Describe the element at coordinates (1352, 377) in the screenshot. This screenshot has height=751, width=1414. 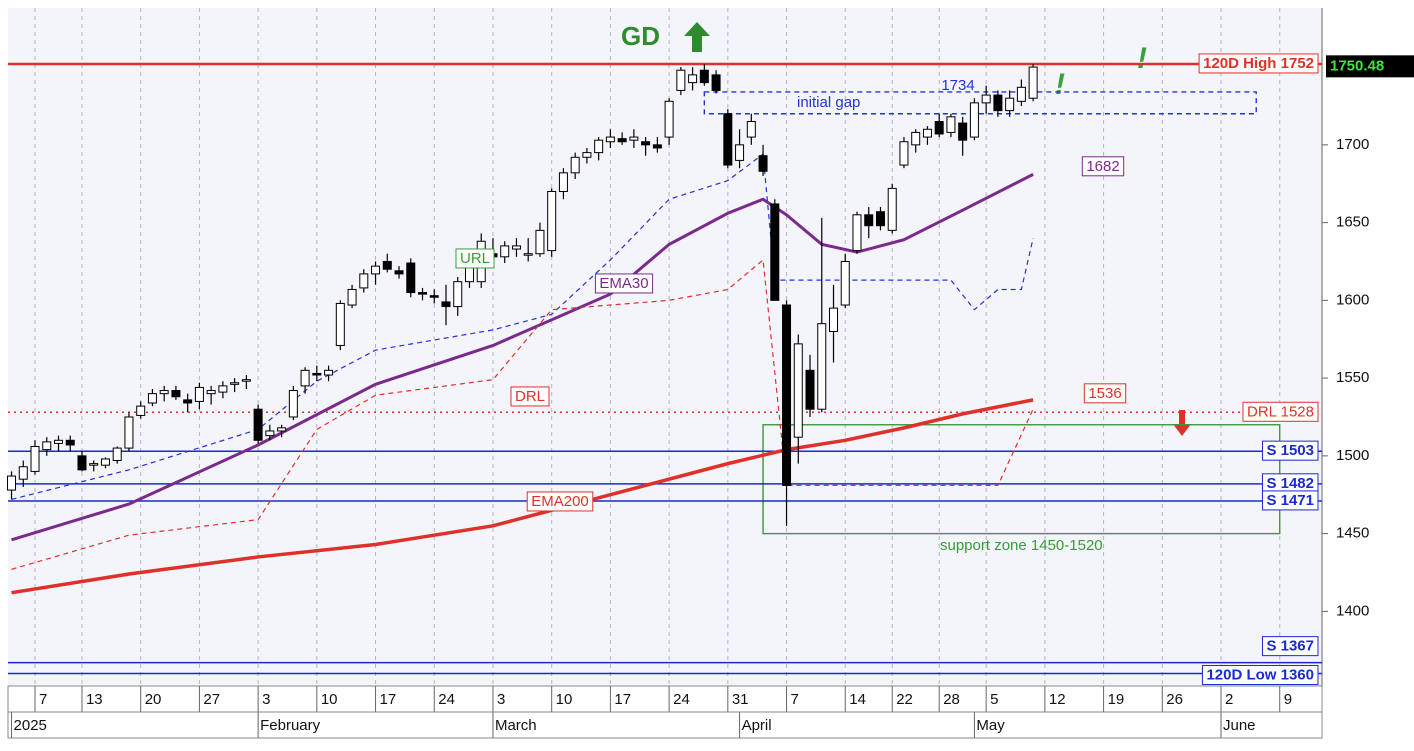
I see `y-tick-label: 1550` at that location.